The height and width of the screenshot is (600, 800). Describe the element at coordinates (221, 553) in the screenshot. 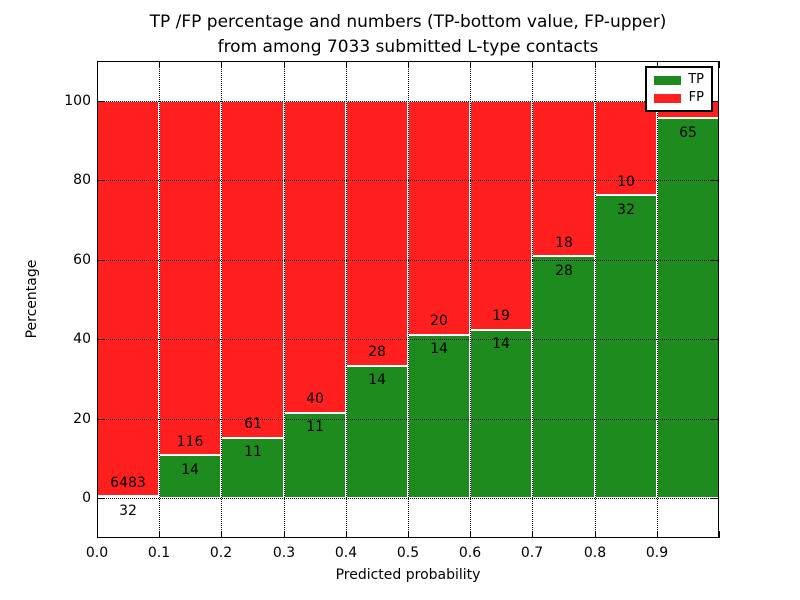

I see `x-tick-label: 0.2` at that location.